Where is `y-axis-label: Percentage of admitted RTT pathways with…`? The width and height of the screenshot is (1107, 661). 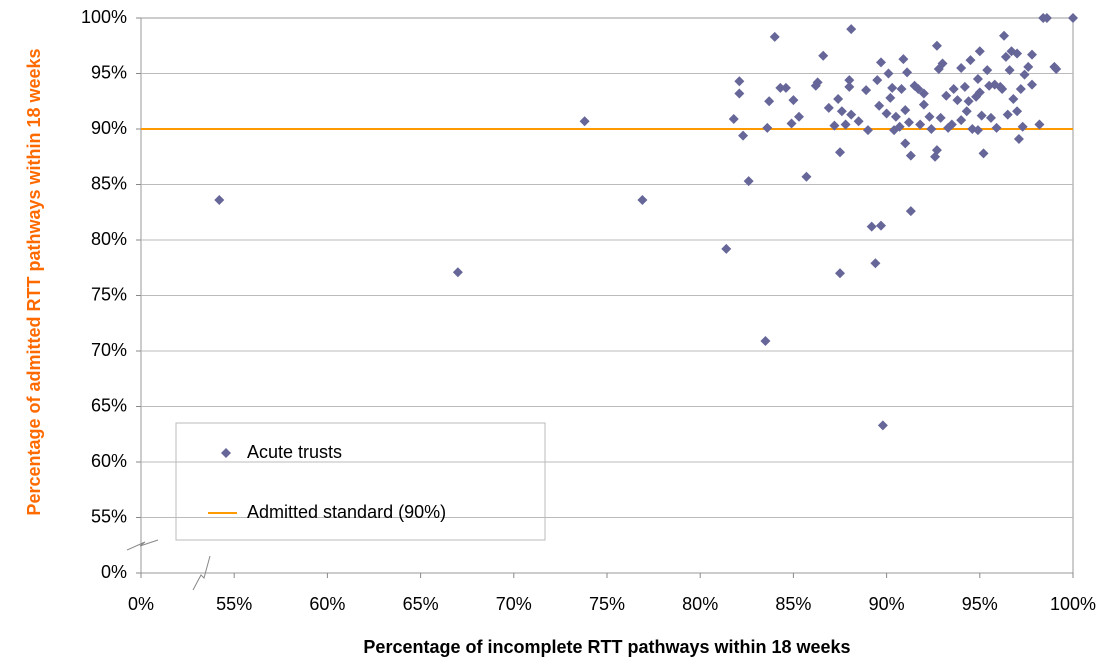
y-axis-label: Percentage of admitted RTT pathways with… is located at coordinates (34, 282).